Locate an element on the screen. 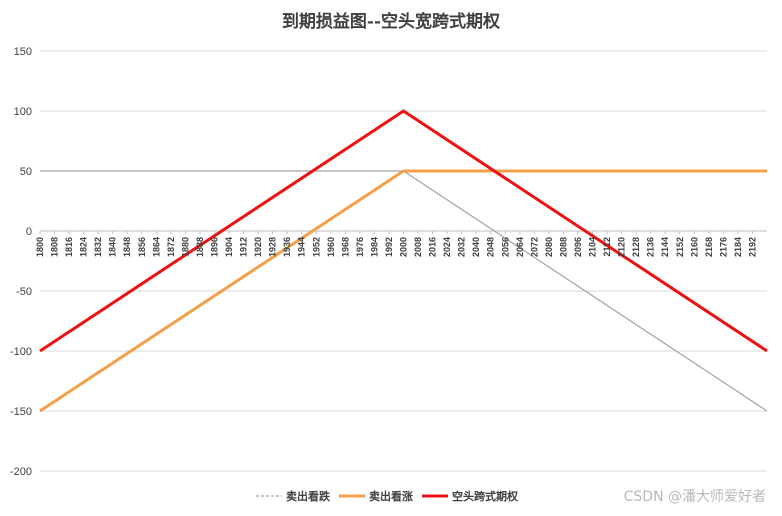 This screenshot has height=516, width=782. x-tick-label: 1816 is located at coordinates (69, 247).